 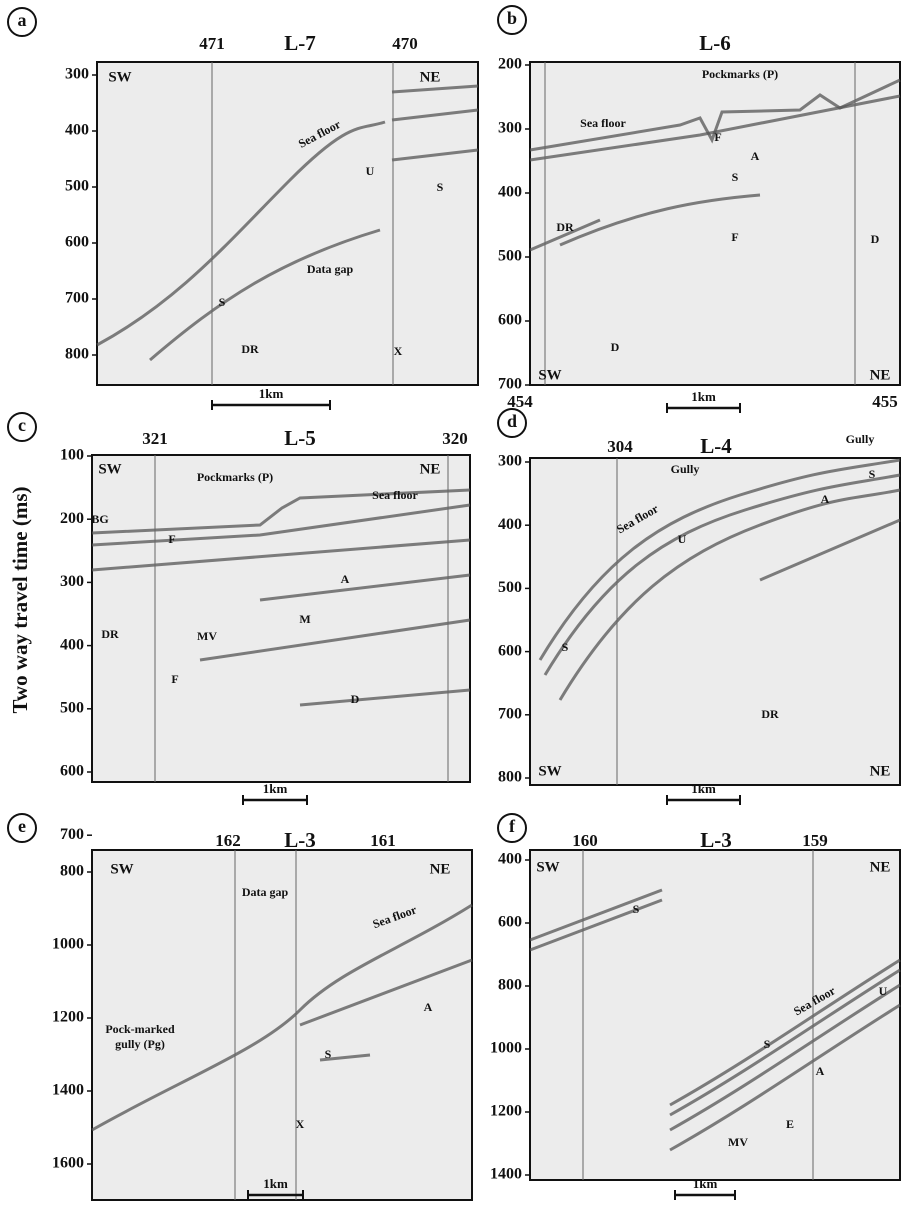 I want to click on annotation: Pock-marked, so click(x=140, y=1029).